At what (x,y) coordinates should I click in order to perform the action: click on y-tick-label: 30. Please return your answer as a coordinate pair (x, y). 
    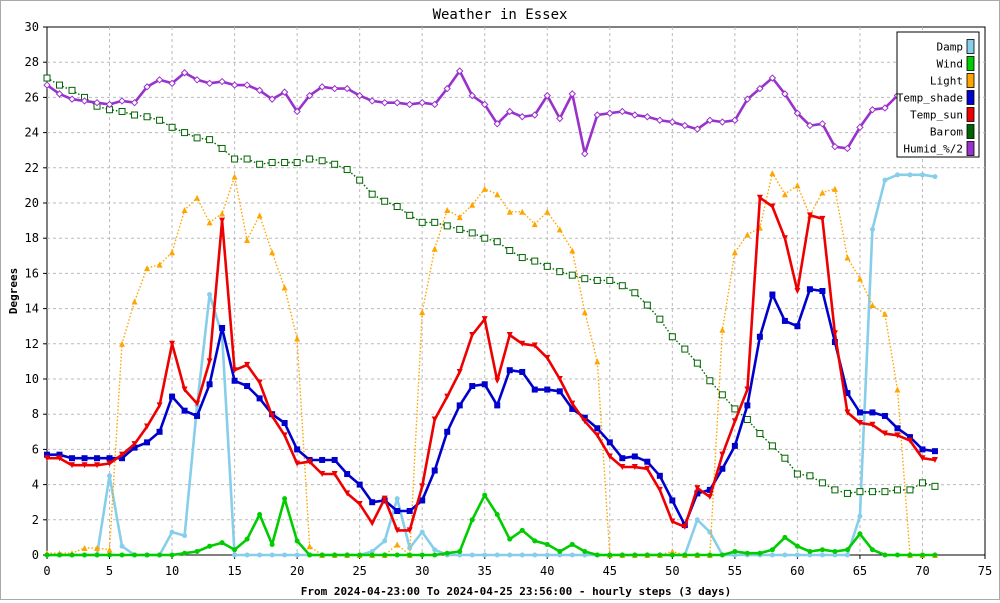
    Looking at the image, I should click on (32, 27).